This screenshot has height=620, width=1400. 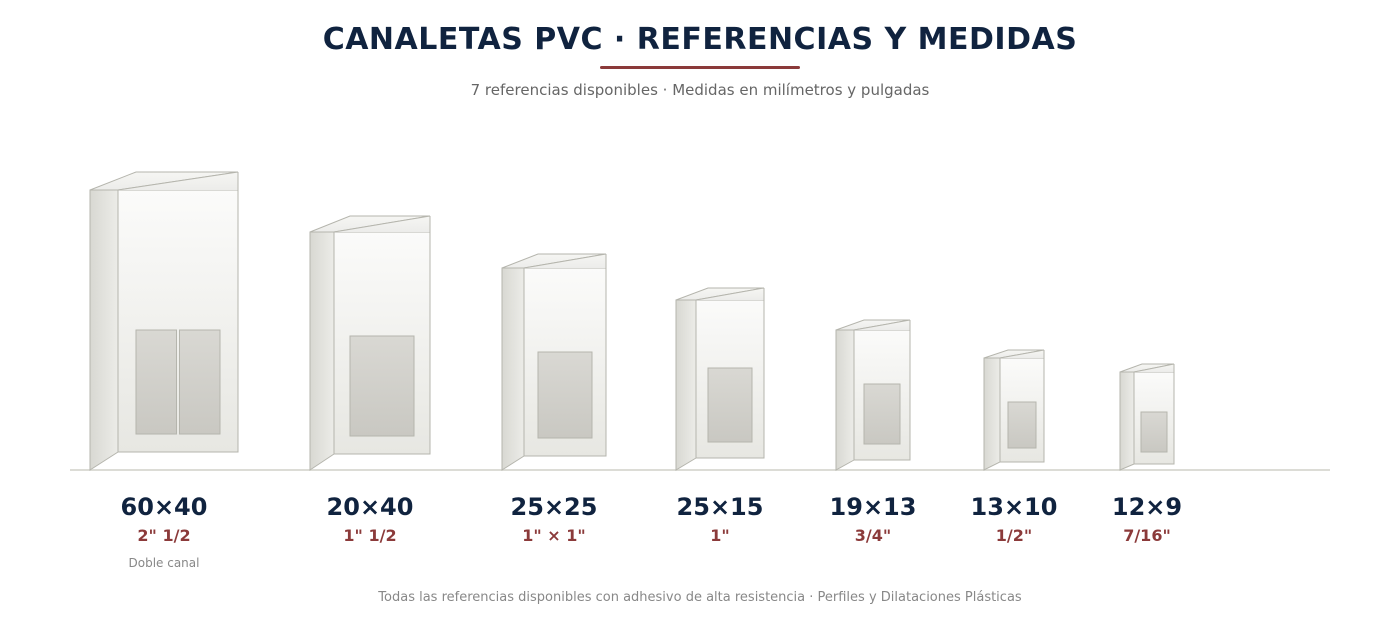 I want to click on profile-label-7: 12×9 7/16", so click(x=1147, y=519).